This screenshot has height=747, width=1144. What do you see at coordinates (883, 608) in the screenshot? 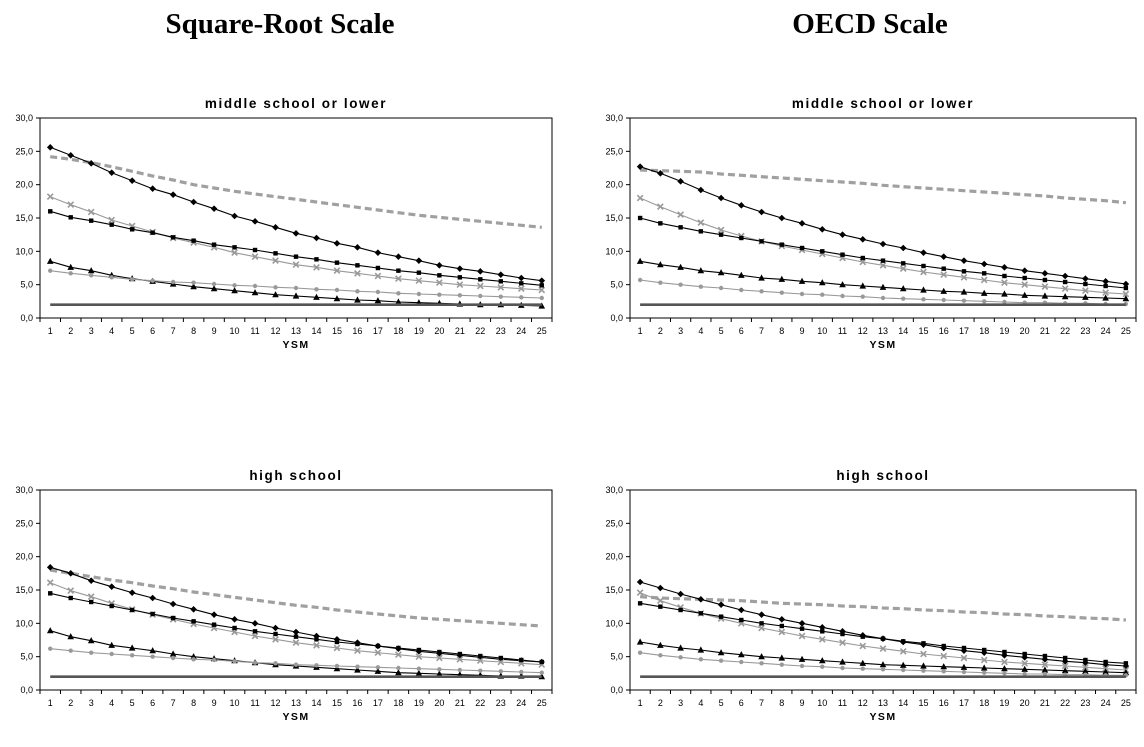
I see `series-line-dashed-gray` at bounding box center [883, 608].